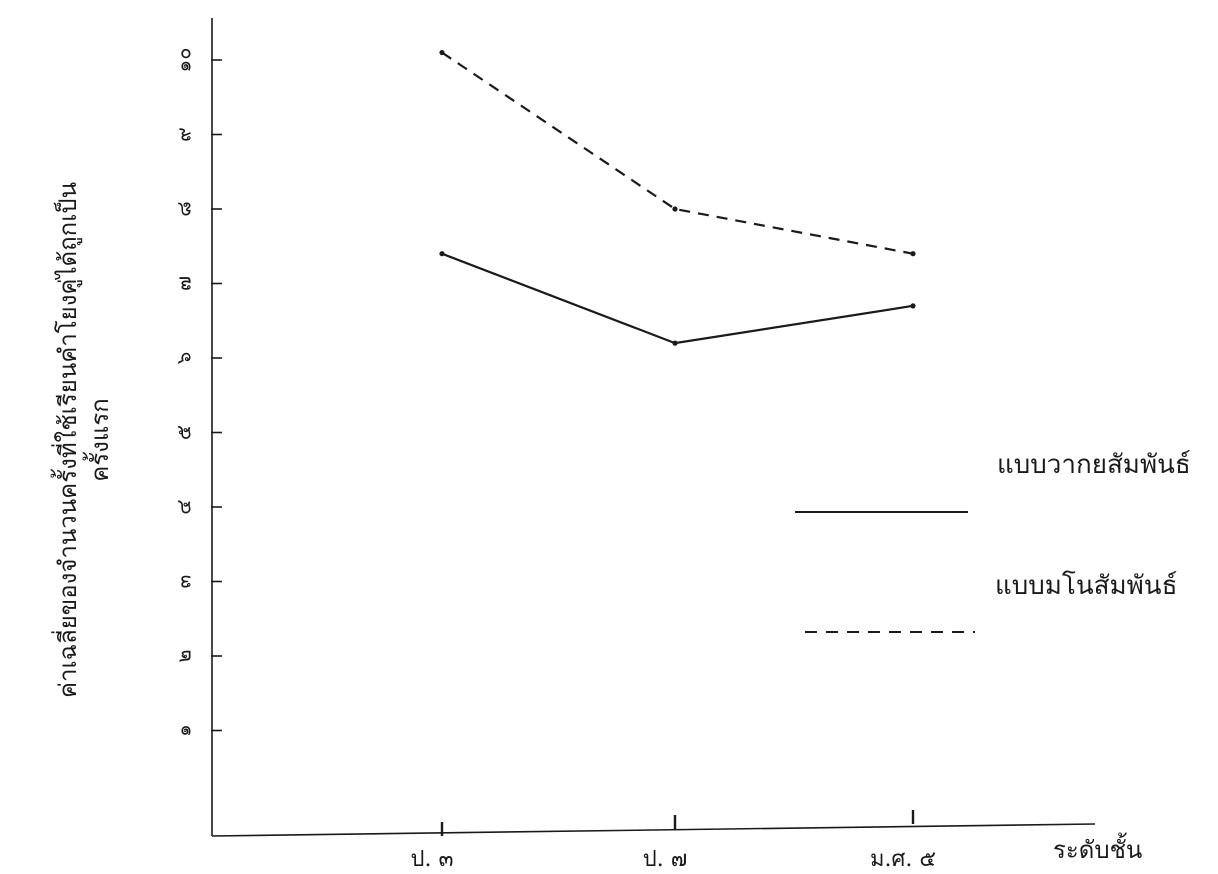  I want to click on x-tick-label: ม.ศ. ๕, so click(903, 859).